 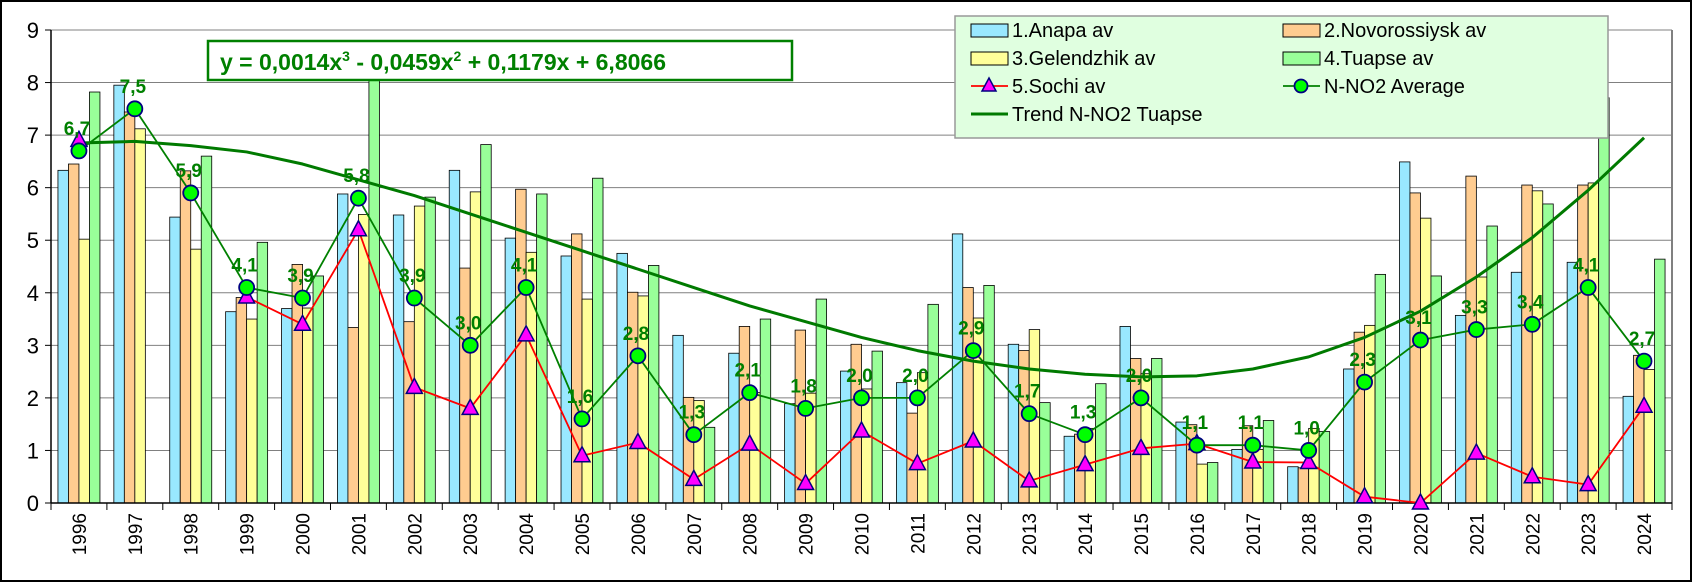 What do you see at coordinates (989, 84) in the screenshot?
I see `legend-triangle-marker` at bounding box center [989, 84].